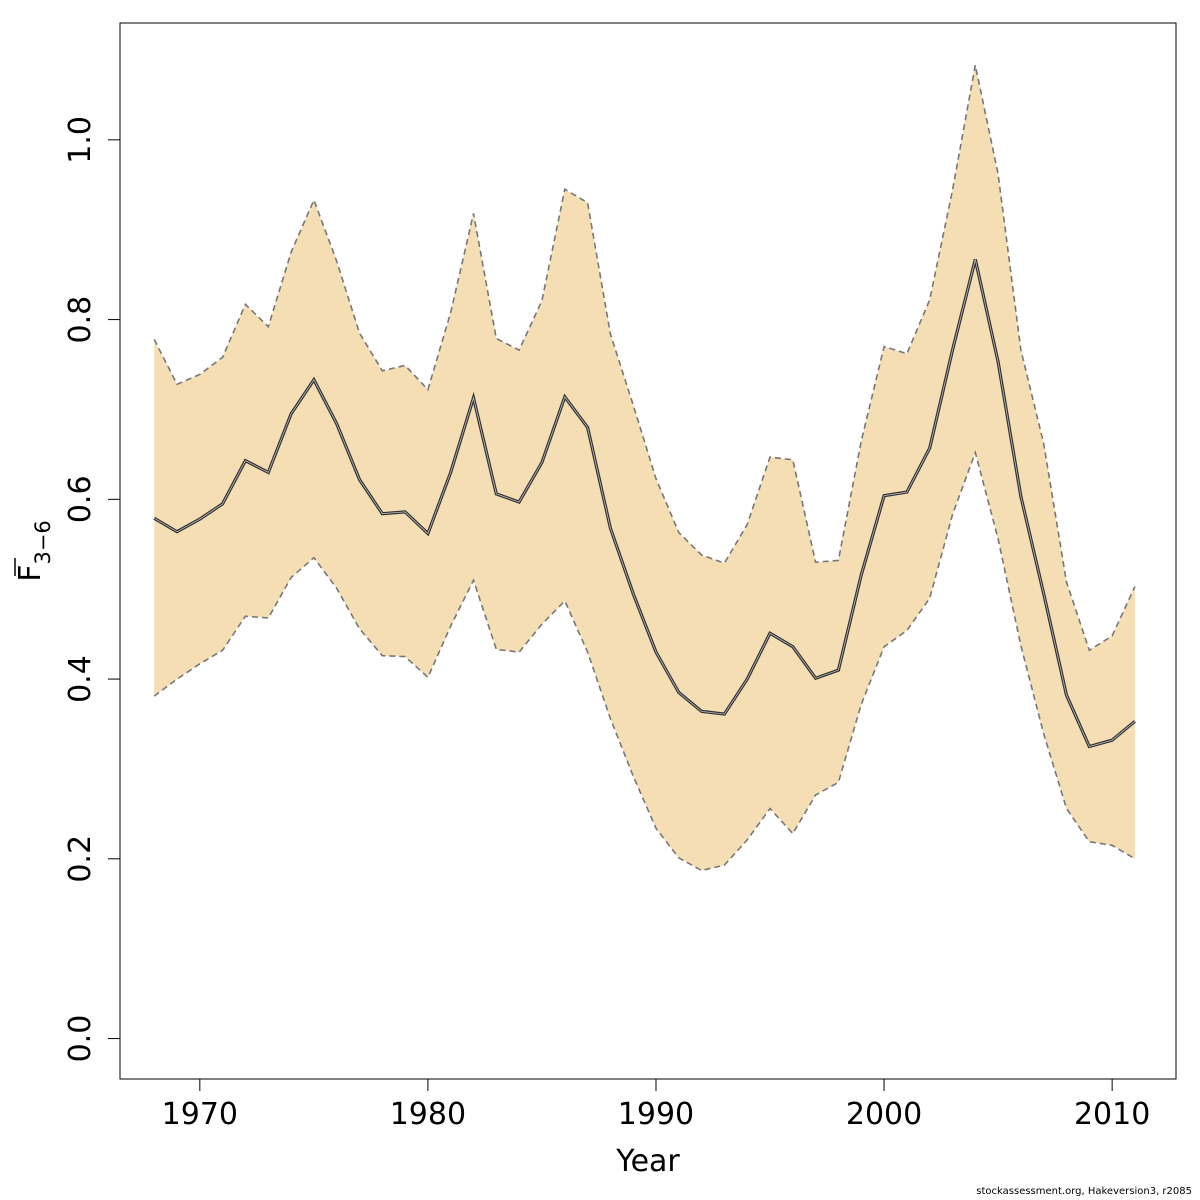 Image resolution: width=1200 pixels, height=1200 pixels. I want to click on y-axis-label: F3−6, so click(34, 551).